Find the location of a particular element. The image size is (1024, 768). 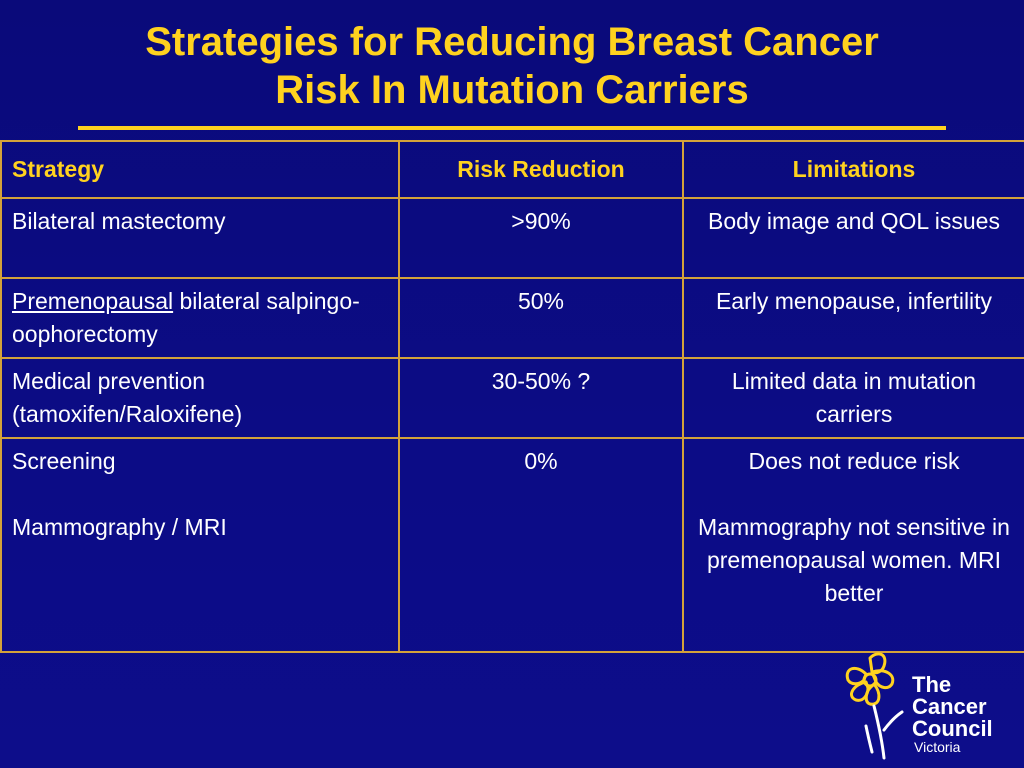

logo-line-2: Cancer is located at coordinates (949, 706).